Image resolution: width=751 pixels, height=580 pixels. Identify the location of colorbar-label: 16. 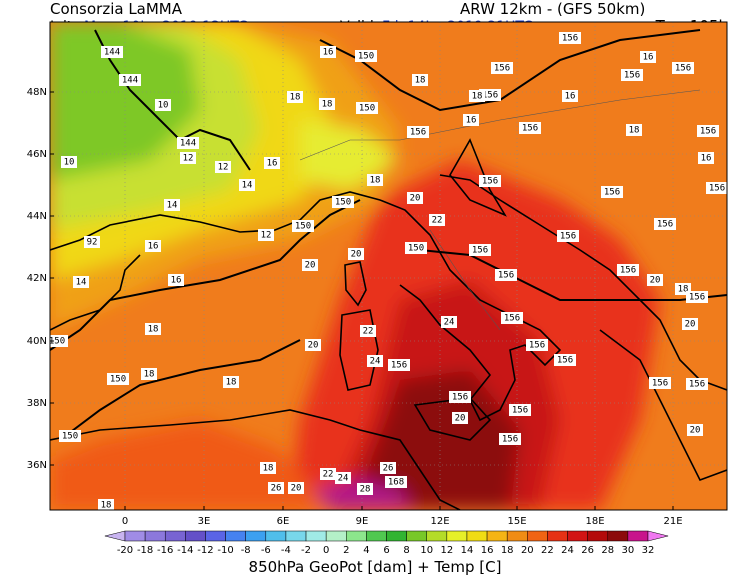
(487, 550).